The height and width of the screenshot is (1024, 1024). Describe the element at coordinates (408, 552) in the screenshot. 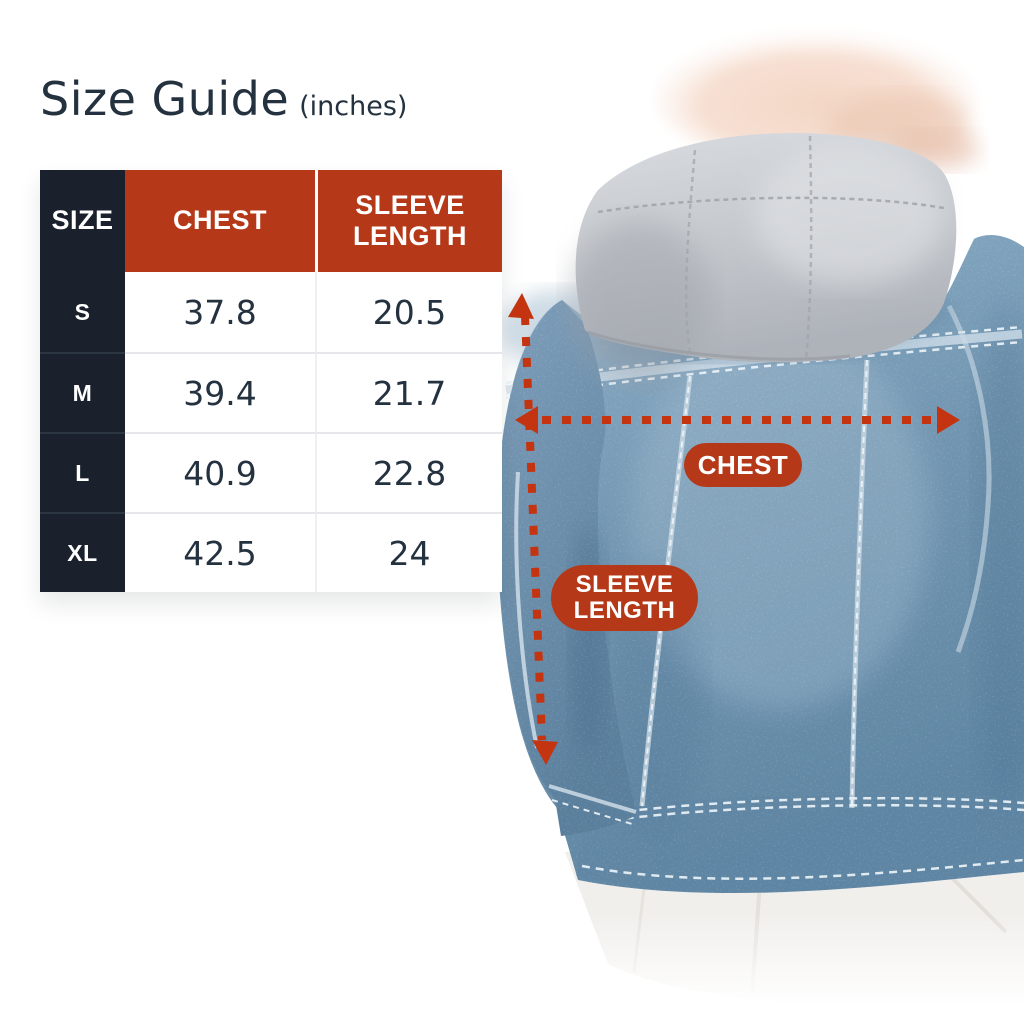

I see `sleeve-length-value: 24` at that location.